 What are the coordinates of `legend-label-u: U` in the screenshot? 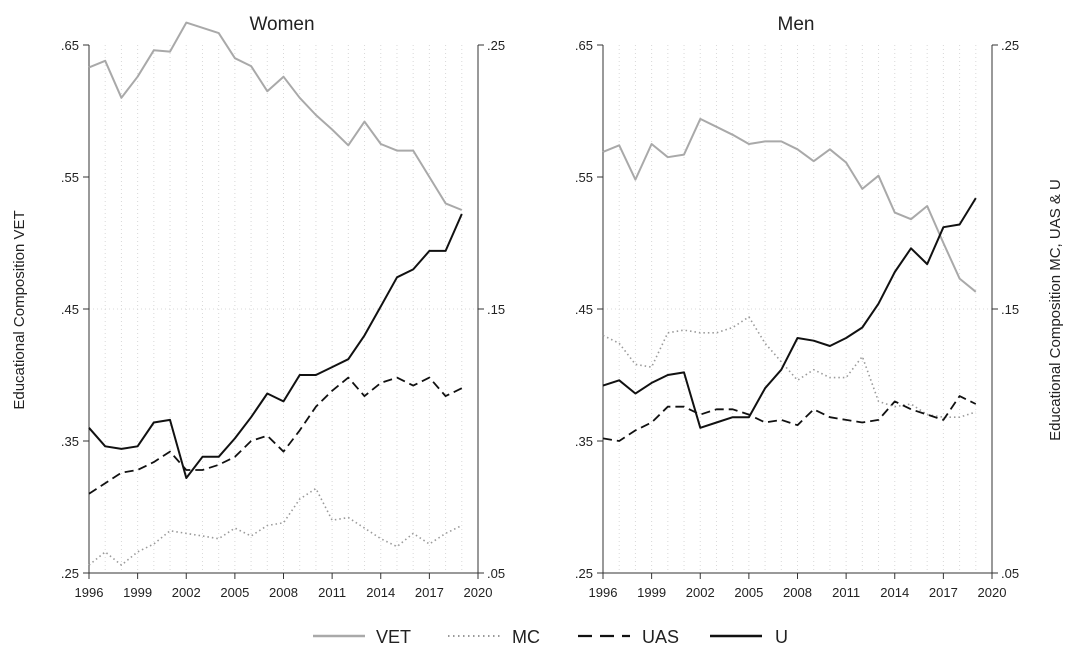 It's located at (781, 637).